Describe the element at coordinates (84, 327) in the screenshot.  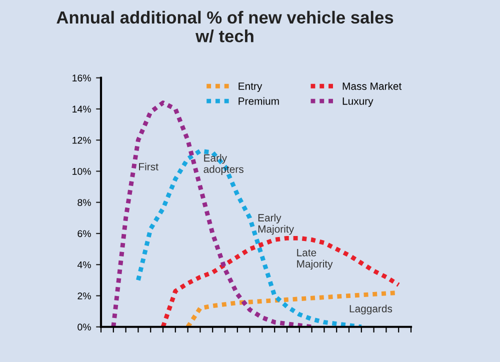
I see `y-tick-label: 0%` at that location.